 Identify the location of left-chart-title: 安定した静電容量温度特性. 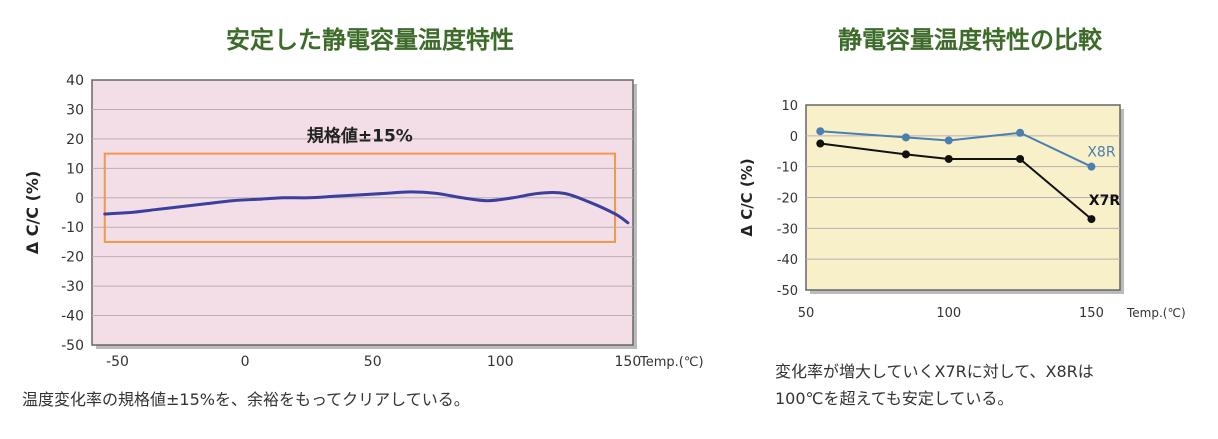
(370, 40).